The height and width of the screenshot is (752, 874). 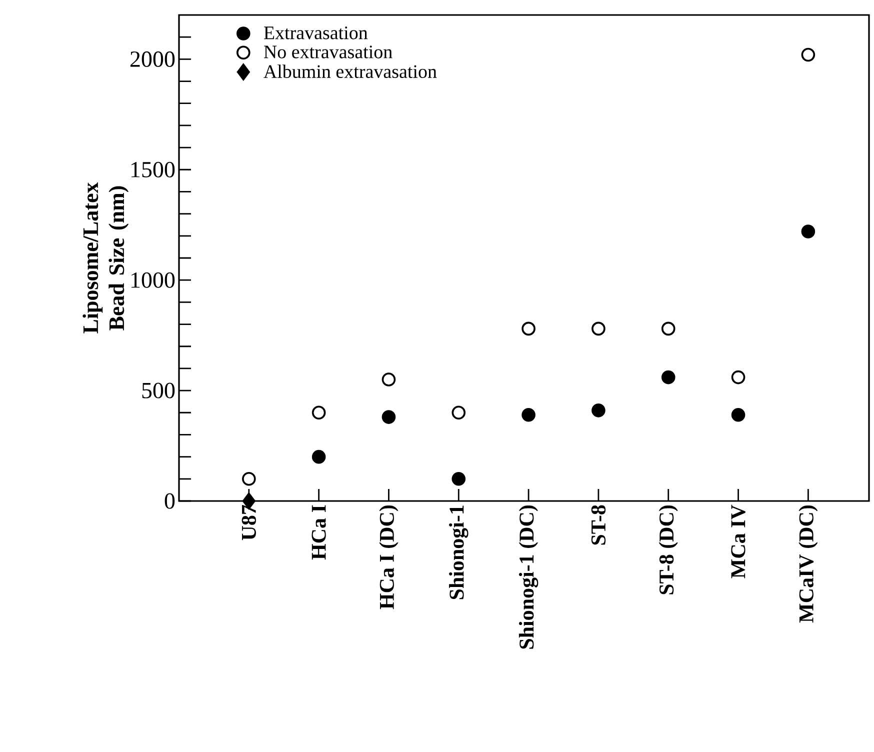 What do you see at coordinates (528, 577) in the screenshot?
I see `x-tick-label: Shionogi-1 (DC)` at bounding box center [528, 577].